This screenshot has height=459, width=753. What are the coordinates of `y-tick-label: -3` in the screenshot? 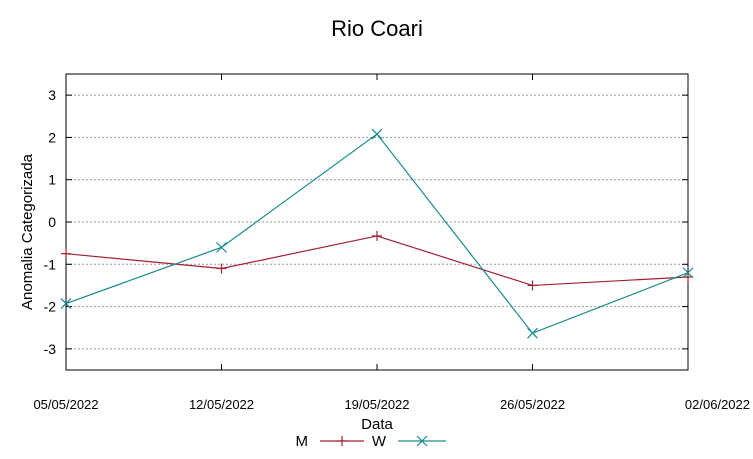 It's located at (50, 349).